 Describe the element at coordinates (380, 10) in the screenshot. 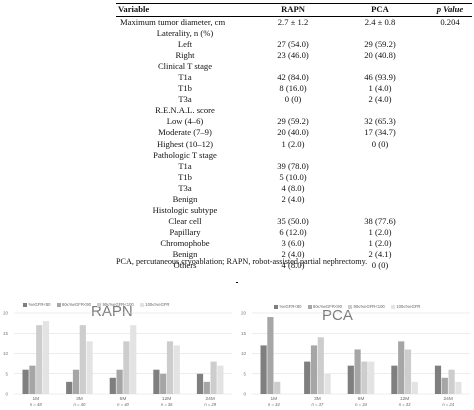

I see `header-pca: PCA` at that location.